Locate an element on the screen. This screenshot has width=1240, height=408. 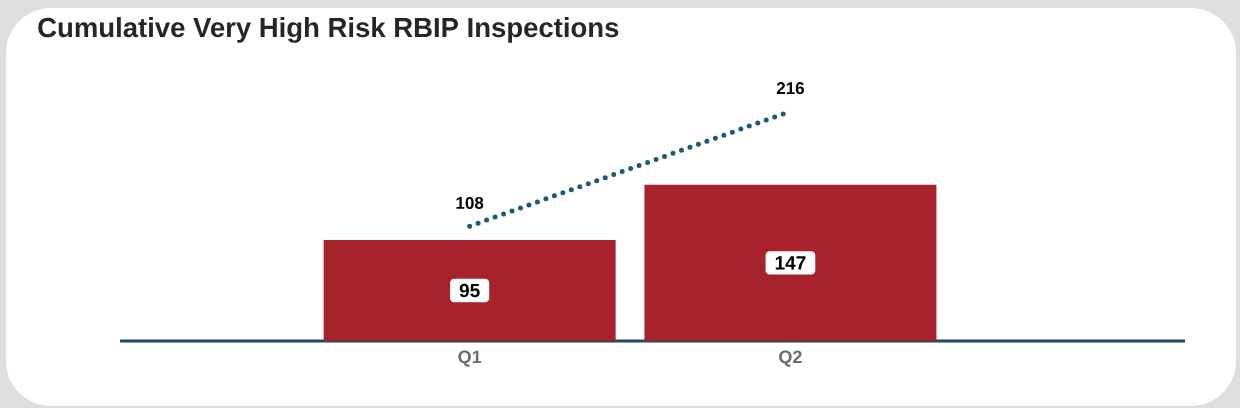
chart-title: Cumulative Very High Risk RBIP Inspections is located at coordinates (328, 30).